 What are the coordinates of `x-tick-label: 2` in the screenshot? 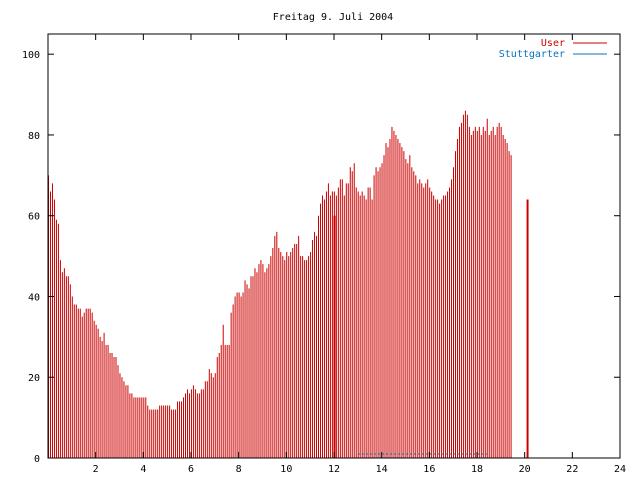 It's located at (96, 469).